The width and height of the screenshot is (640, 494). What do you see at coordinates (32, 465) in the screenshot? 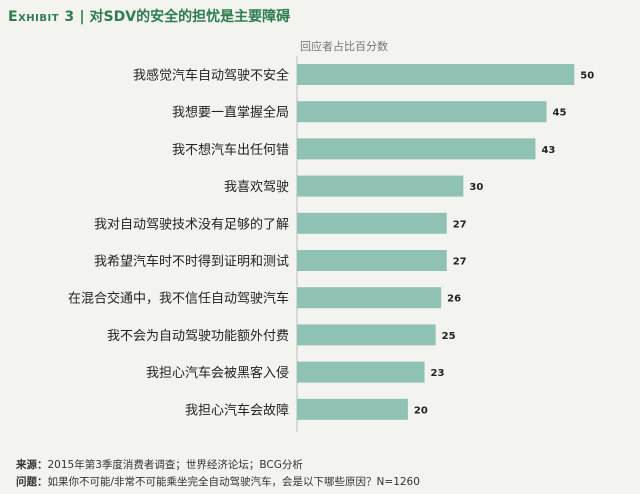
I see `source-label: 来源：` at bounding box center [32, 465].